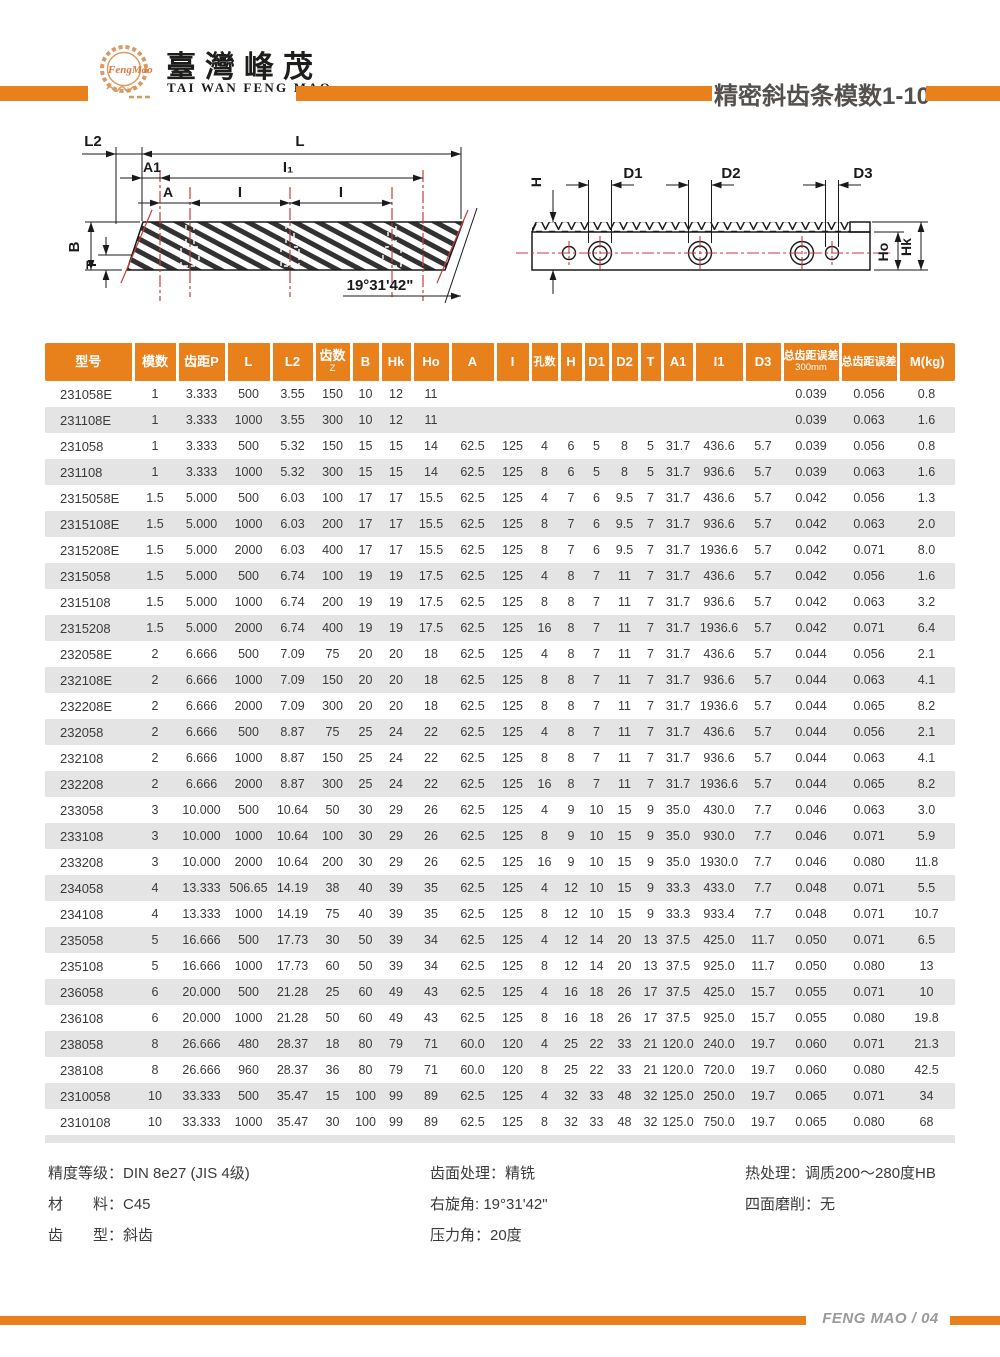 This screenshot has width=1000, height=1357. I want to click on value-cell: 35.47, so click(292, 1122).